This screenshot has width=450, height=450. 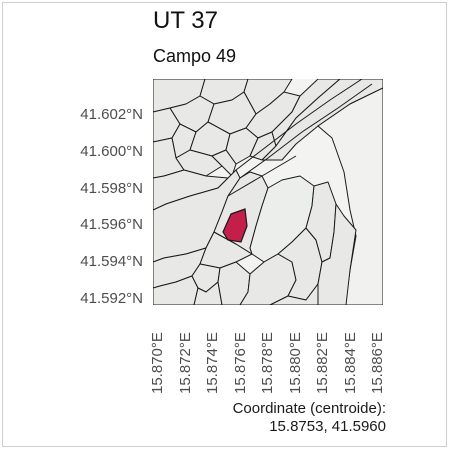 I want to click on road-lines, so click(x=300, y=138).